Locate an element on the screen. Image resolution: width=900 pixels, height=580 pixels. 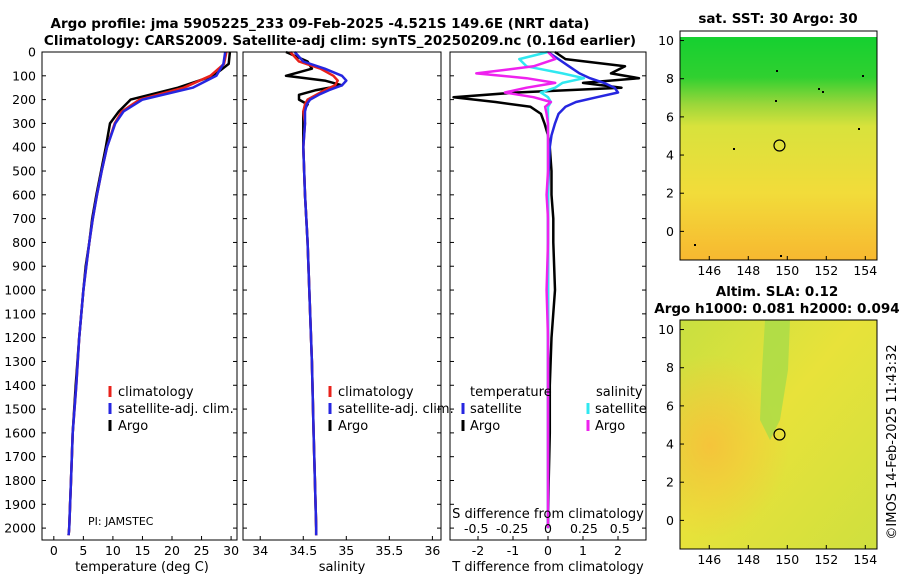
sla-profile-location-marker is located at coordinates (779, 434).